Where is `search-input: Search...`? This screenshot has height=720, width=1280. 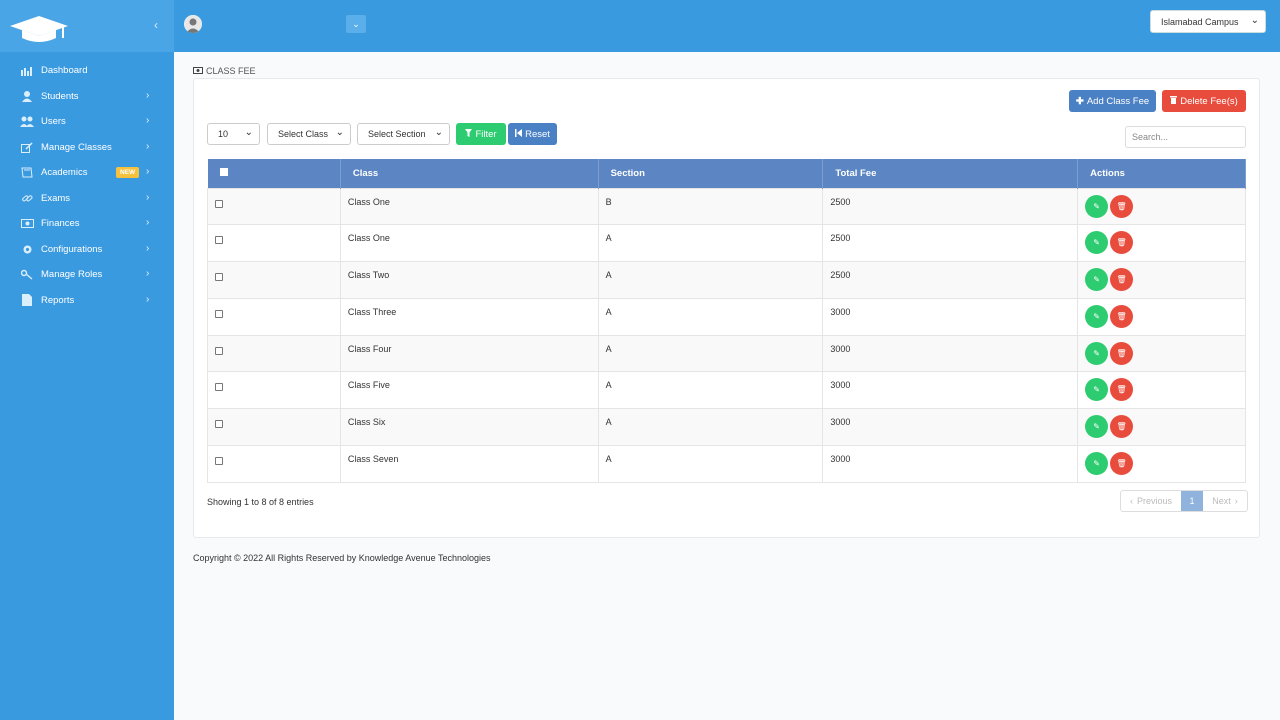 search-input: Search... is located at coordinates (1185, 137).